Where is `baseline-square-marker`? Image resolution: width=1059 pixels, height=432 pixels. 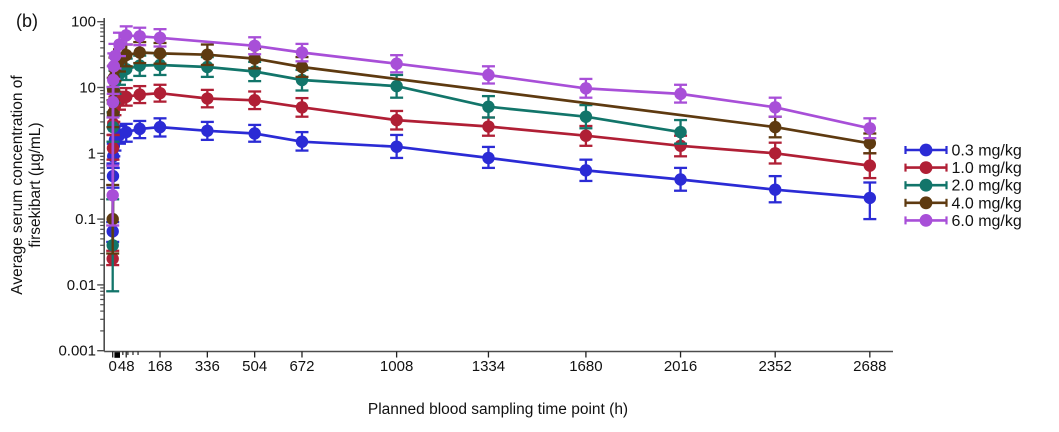 baseline-square-marker is located at coordinates (117, 355).